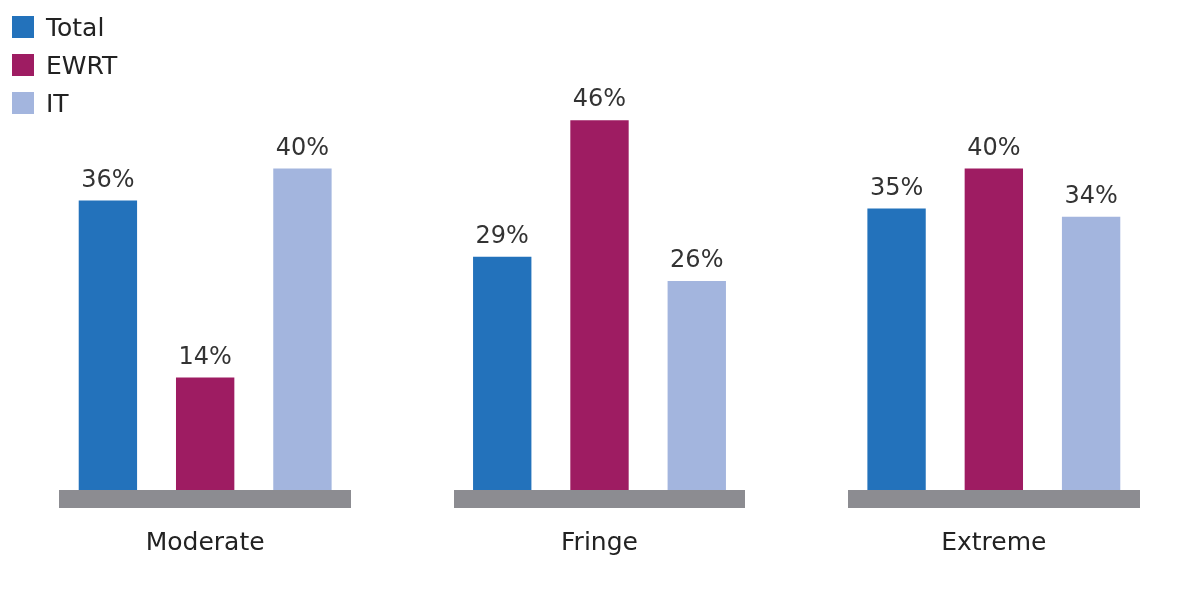 Image resolution: width=1199 pixels, height=592 pixels. I want to click on x-tick-label: Moderate, so click(205, 541).